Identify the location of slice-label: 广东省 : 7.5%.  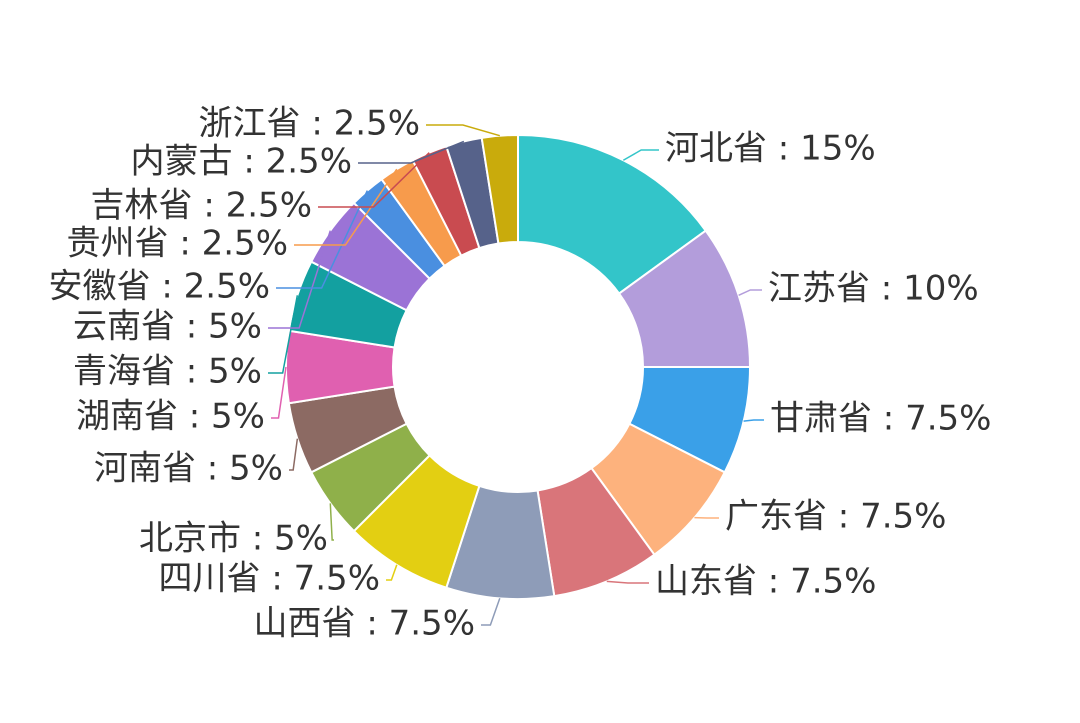
(835, 517).